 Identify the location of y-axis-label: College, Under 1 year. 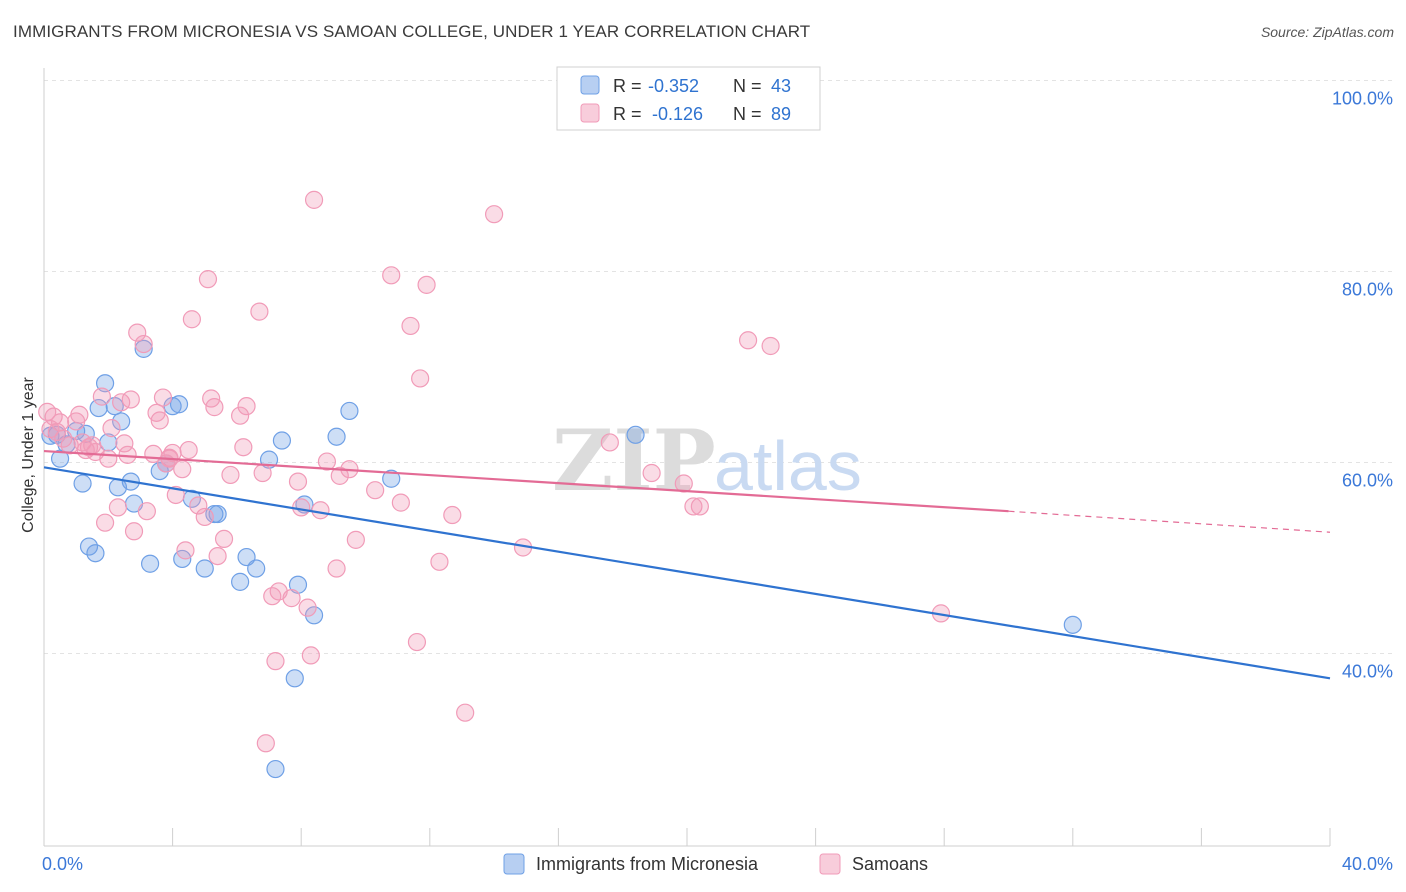
(28, 455).